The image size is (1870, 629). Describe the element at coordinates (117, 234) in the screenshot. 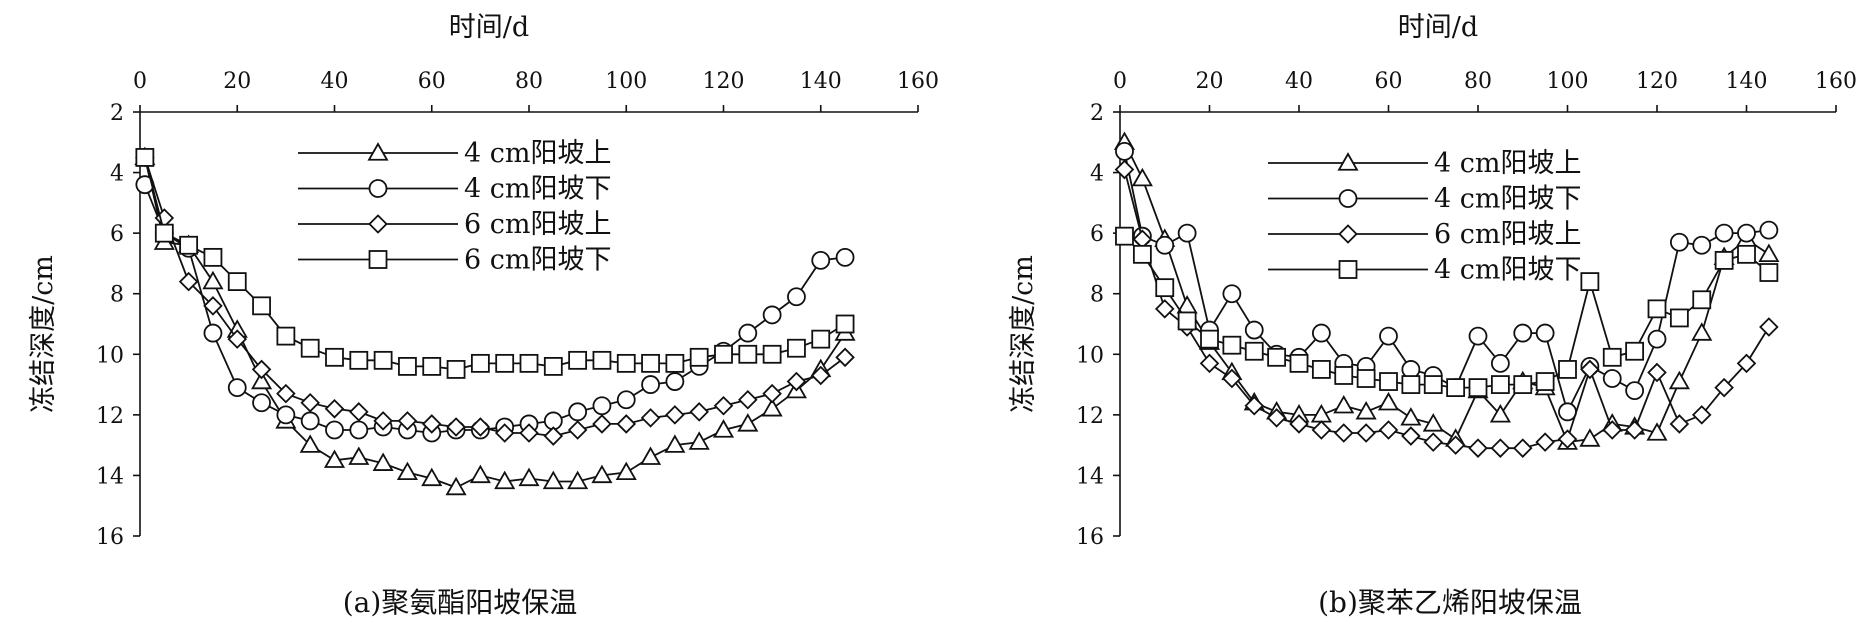

I see `y-tick-label: 6` at that location.